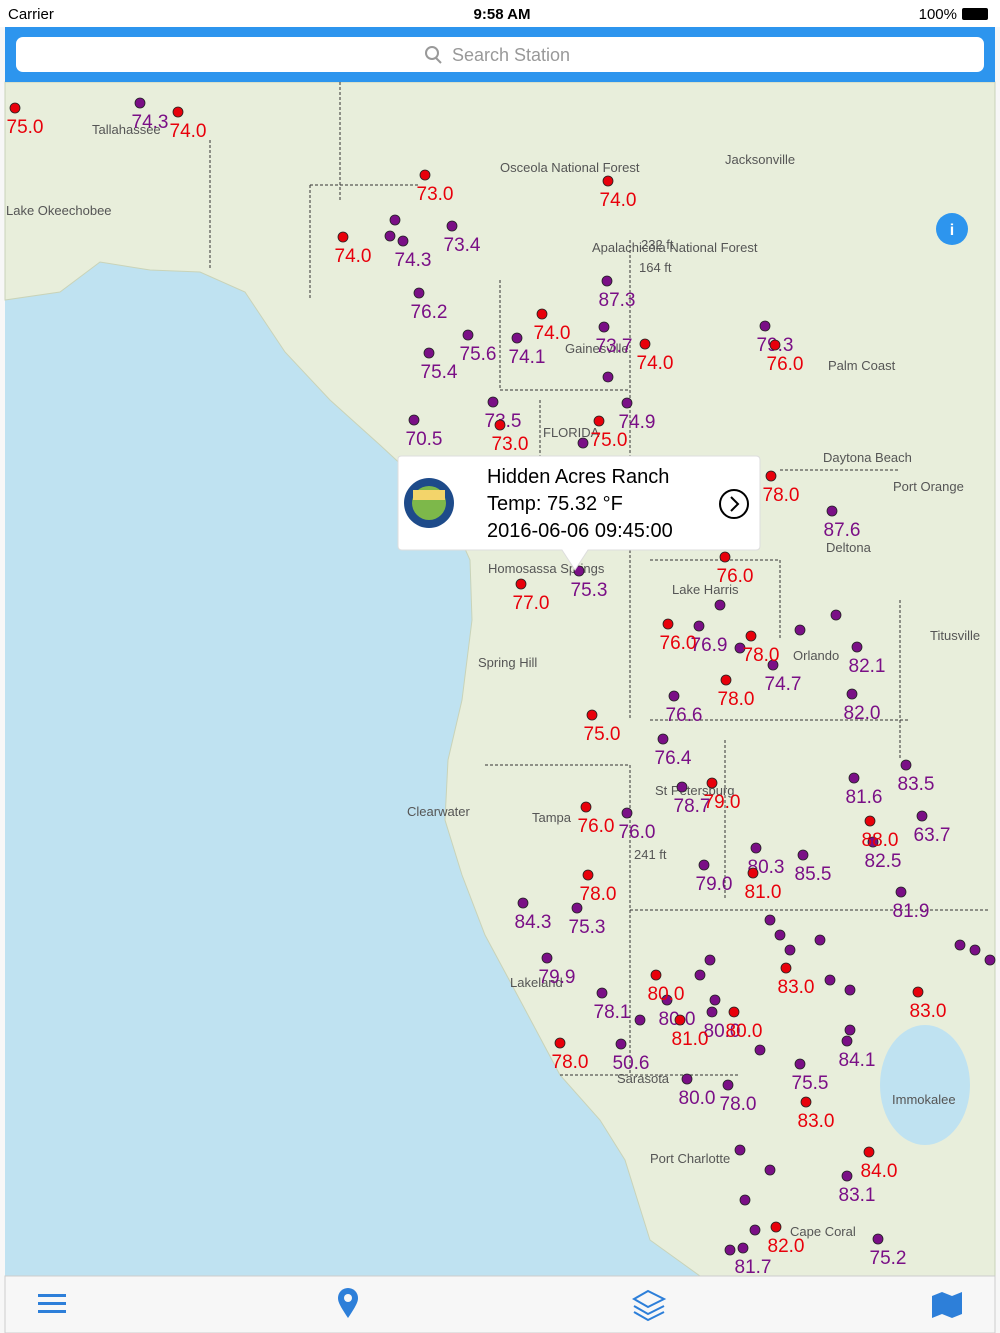 The height and width of the screenshot is (1333, 1000). Describe the element at coordinates (864, 797) in the screenshot. I see `station-temperature: 81.6` at that location.